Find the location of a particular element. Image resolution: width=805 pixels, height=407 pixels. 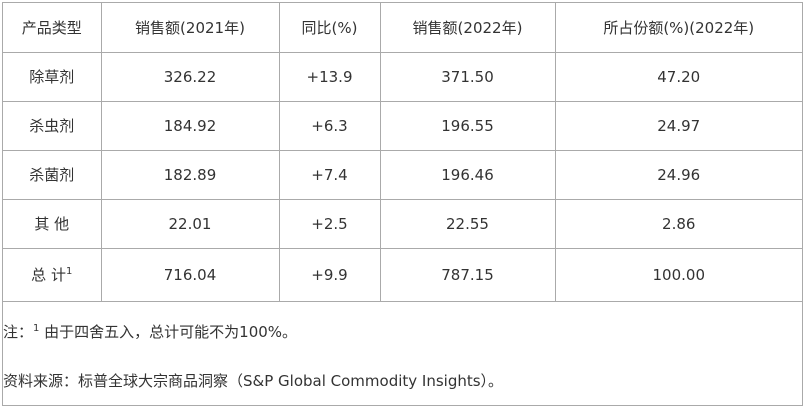

cell: 24.96 is located at coordinates (678, 175).